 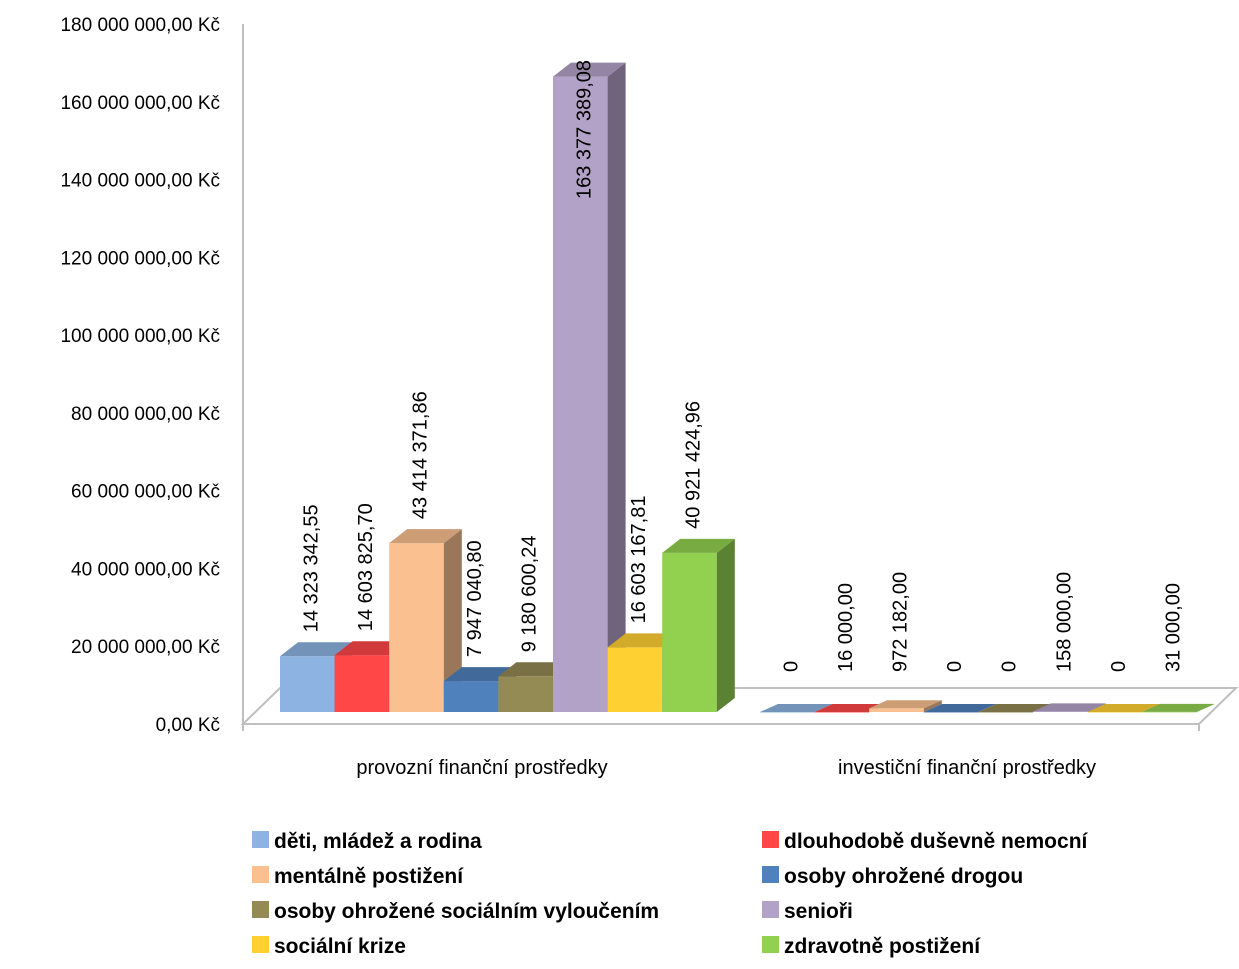 I want to click on legend-item: sociální krize, so click(x=329, y=946).